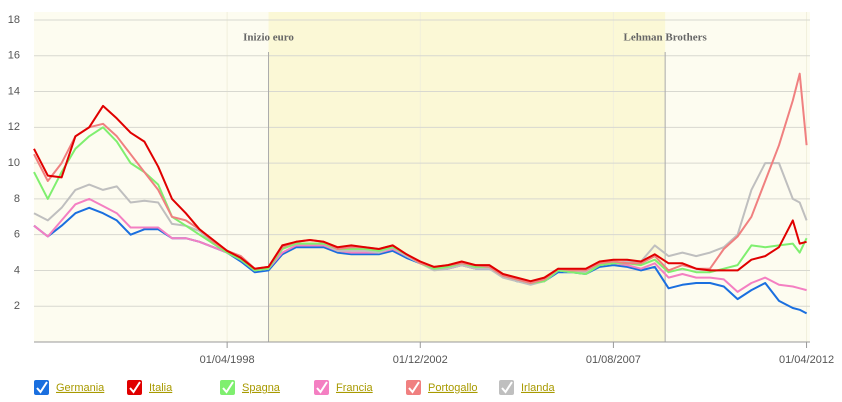 This screenshot has height=402, width=842. Describe the element at coordinates (161, 388) in the screenshot. I see `legend-label: Italia` at that location.